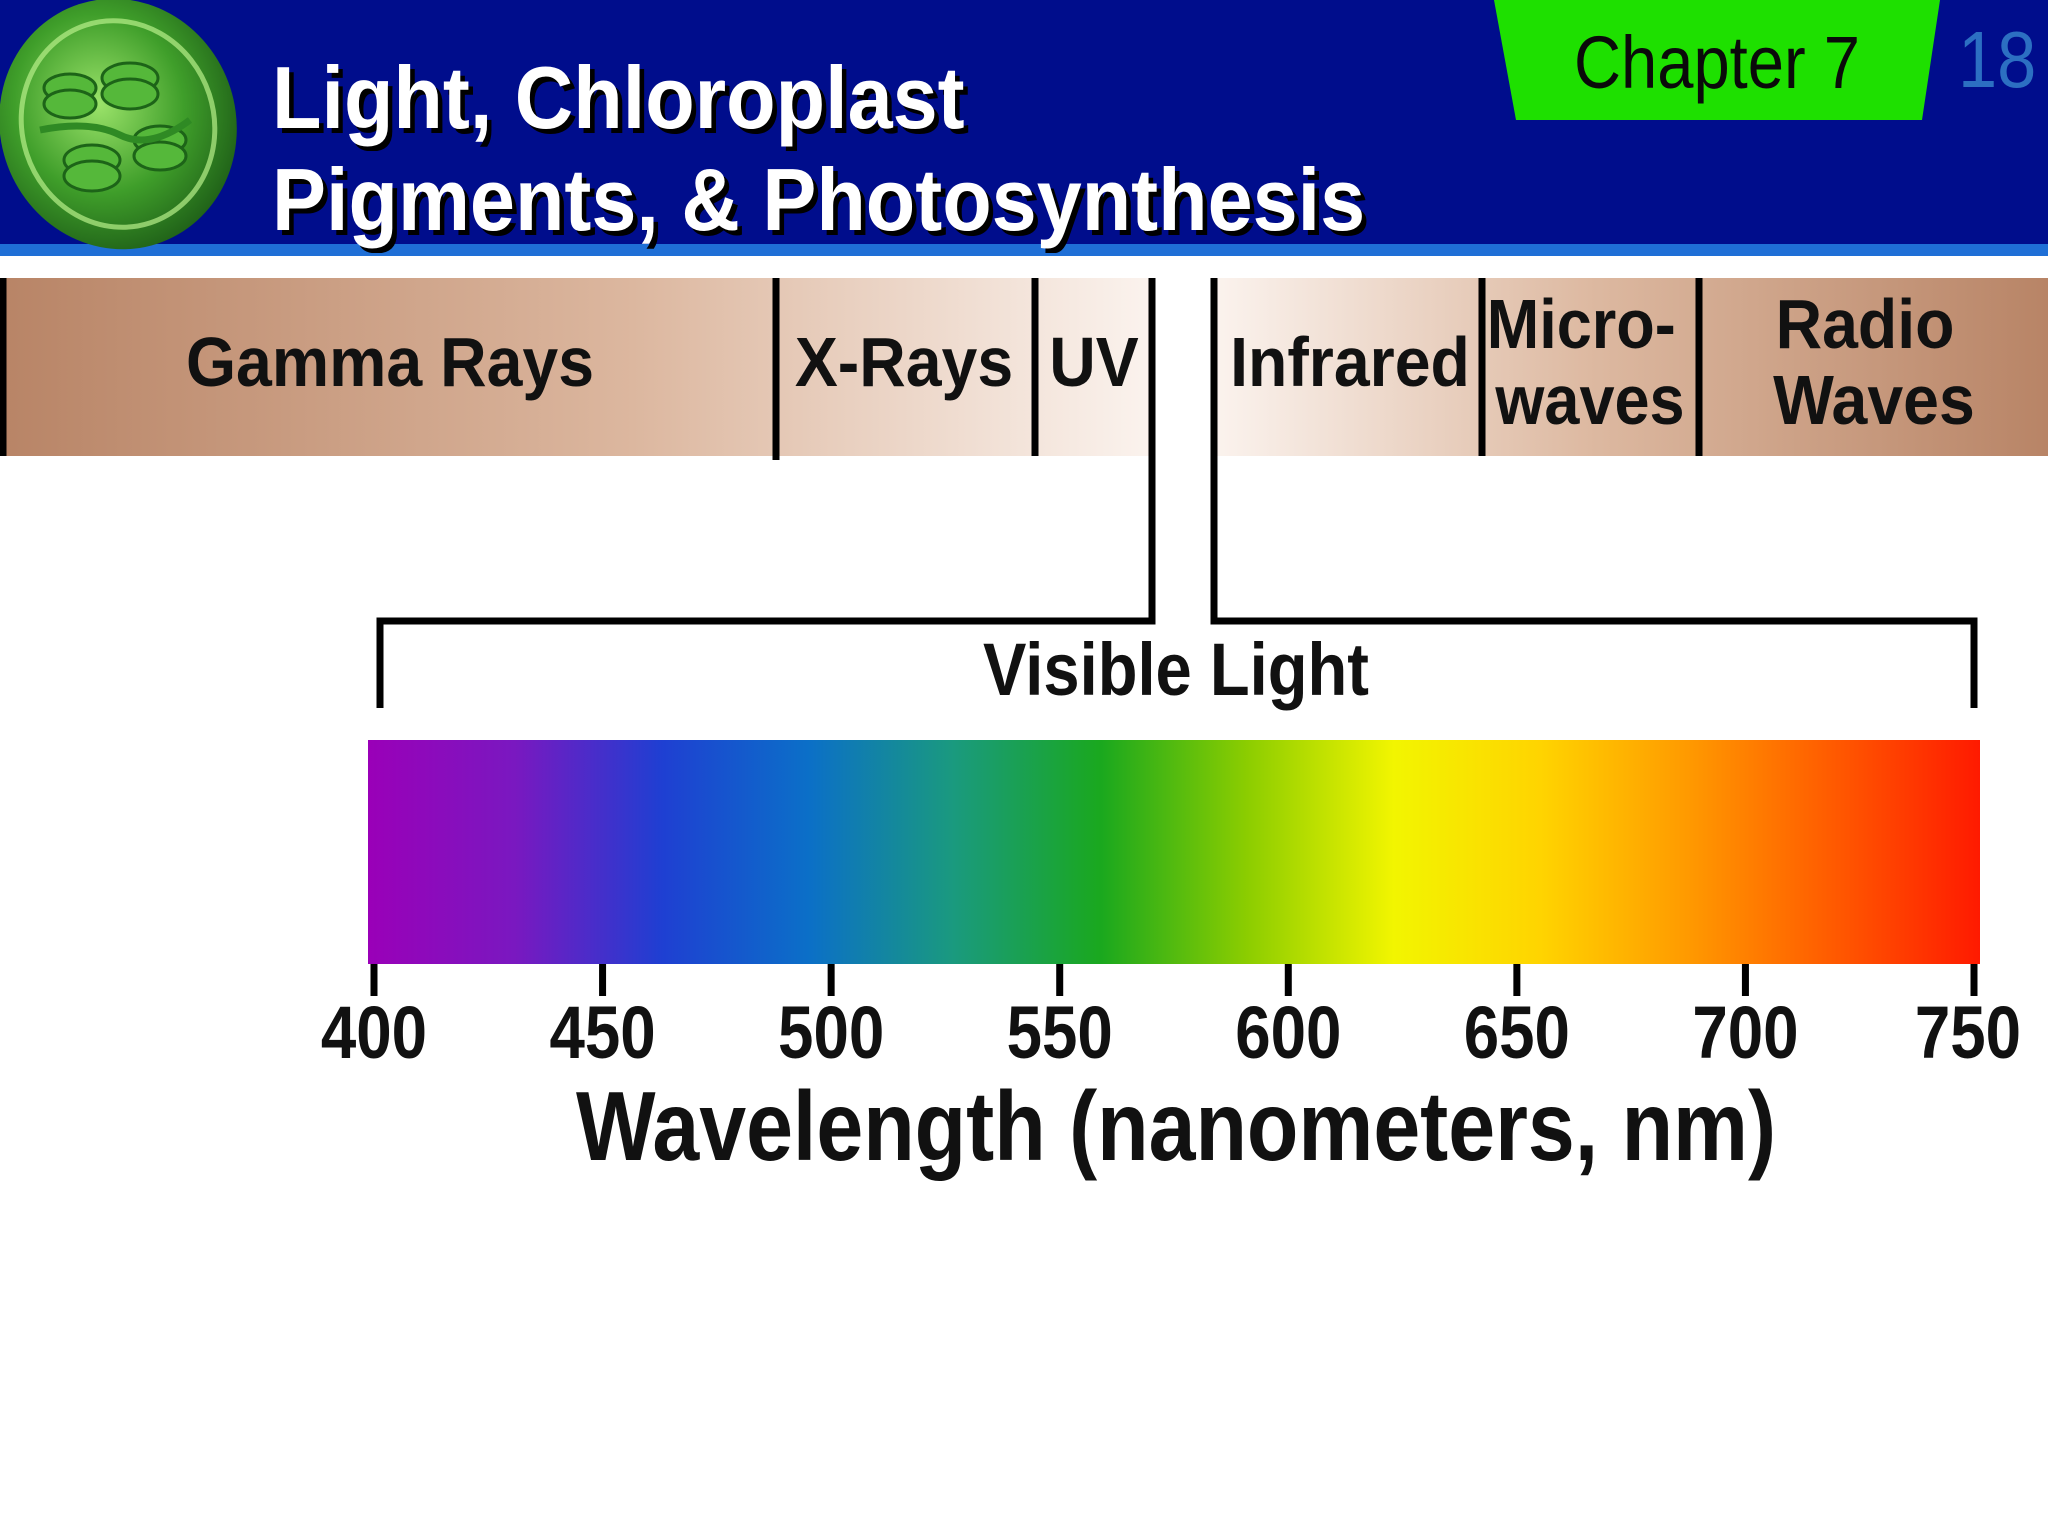 The width and height of the screenshot is (2048, 1536). Describe the element at coordinates (602, 1033) in the screenshot. I see `axis-tick-label: 450` at that location.